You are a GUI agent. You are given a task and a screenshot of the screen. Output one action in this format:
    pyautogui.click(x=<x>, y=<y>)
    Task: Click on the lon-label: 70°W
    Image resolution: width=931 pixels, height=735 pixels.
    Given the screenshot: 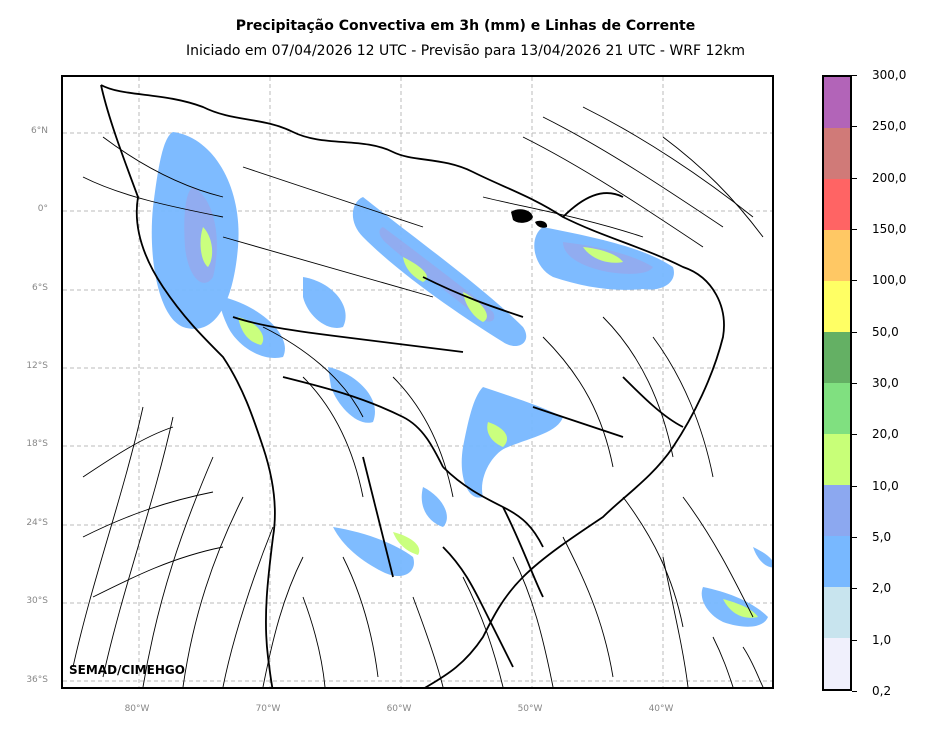 What is the action you would take?
    pyautogui.click(x=268, y=709)
    